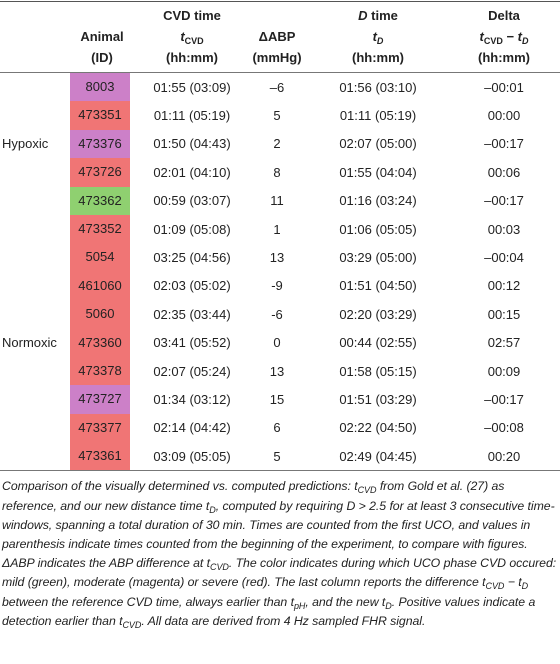  I want to click on cvd-cell: 02:03 (05:02), so click(192, 286).